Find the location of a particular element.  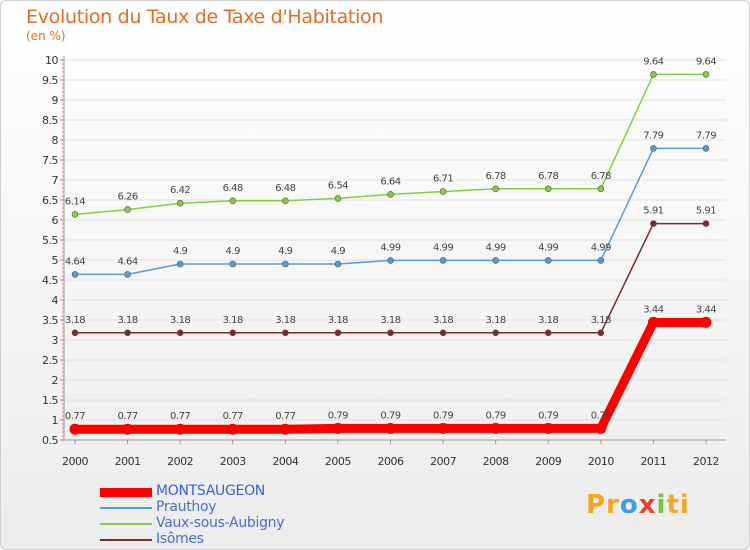

data-label: 4.64 is located at coordinates (127, 261).